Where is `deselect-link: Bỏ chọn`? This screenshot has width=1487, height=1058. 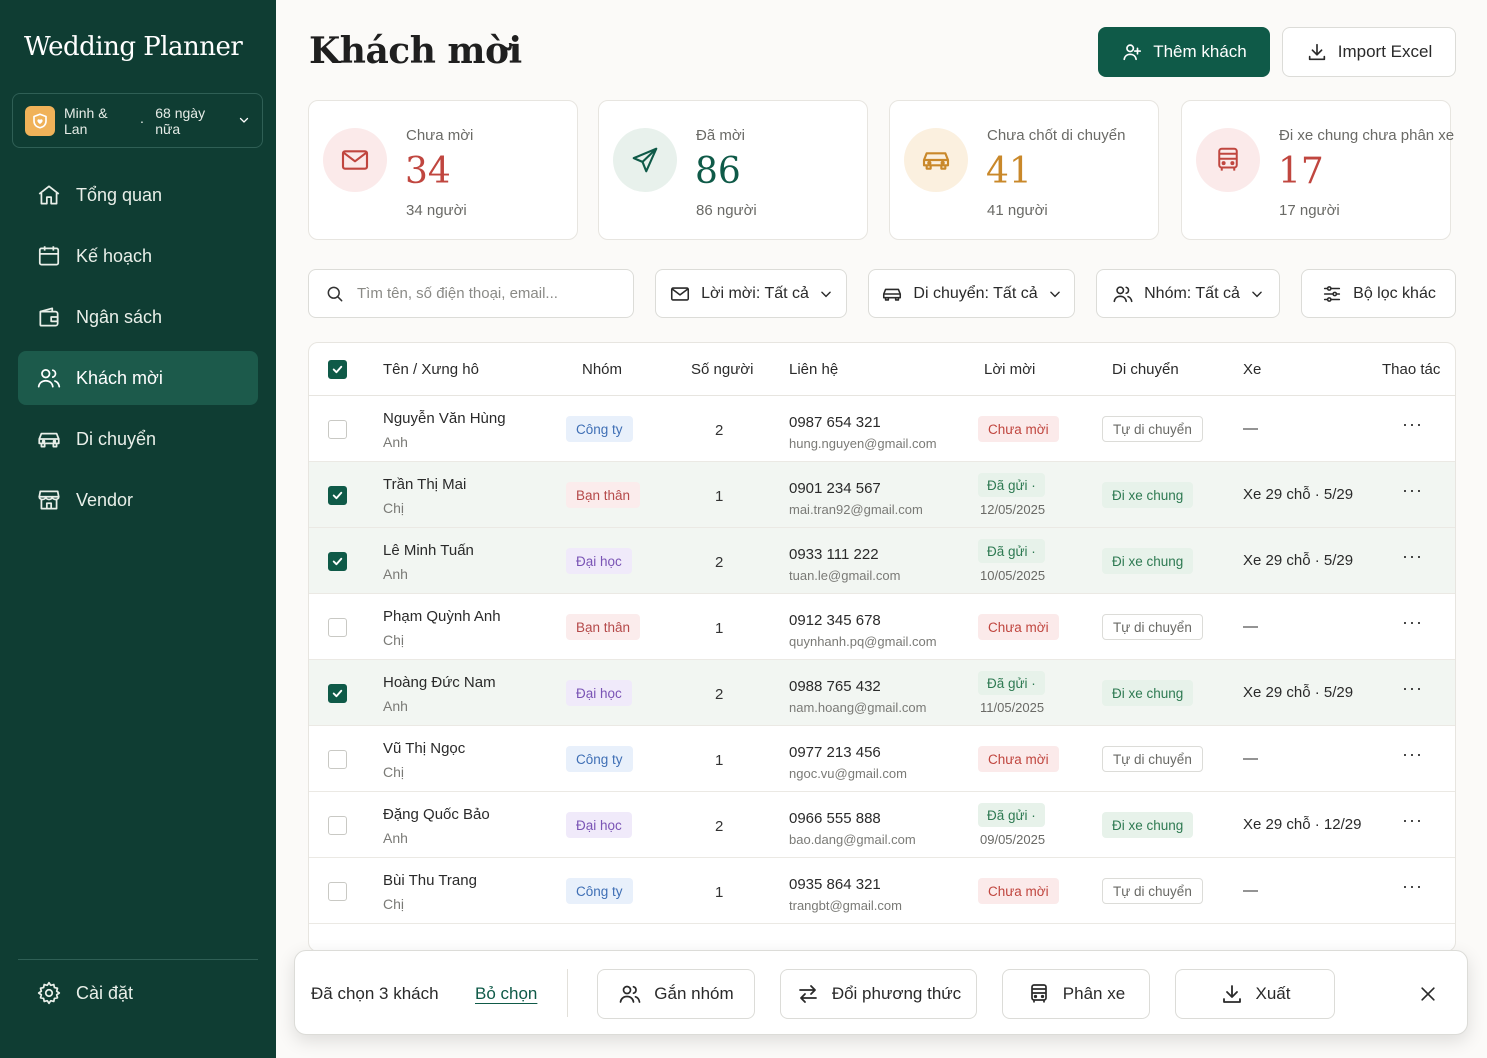
deselect-link: Bỏ chọn is located at coordinates (506, 993).